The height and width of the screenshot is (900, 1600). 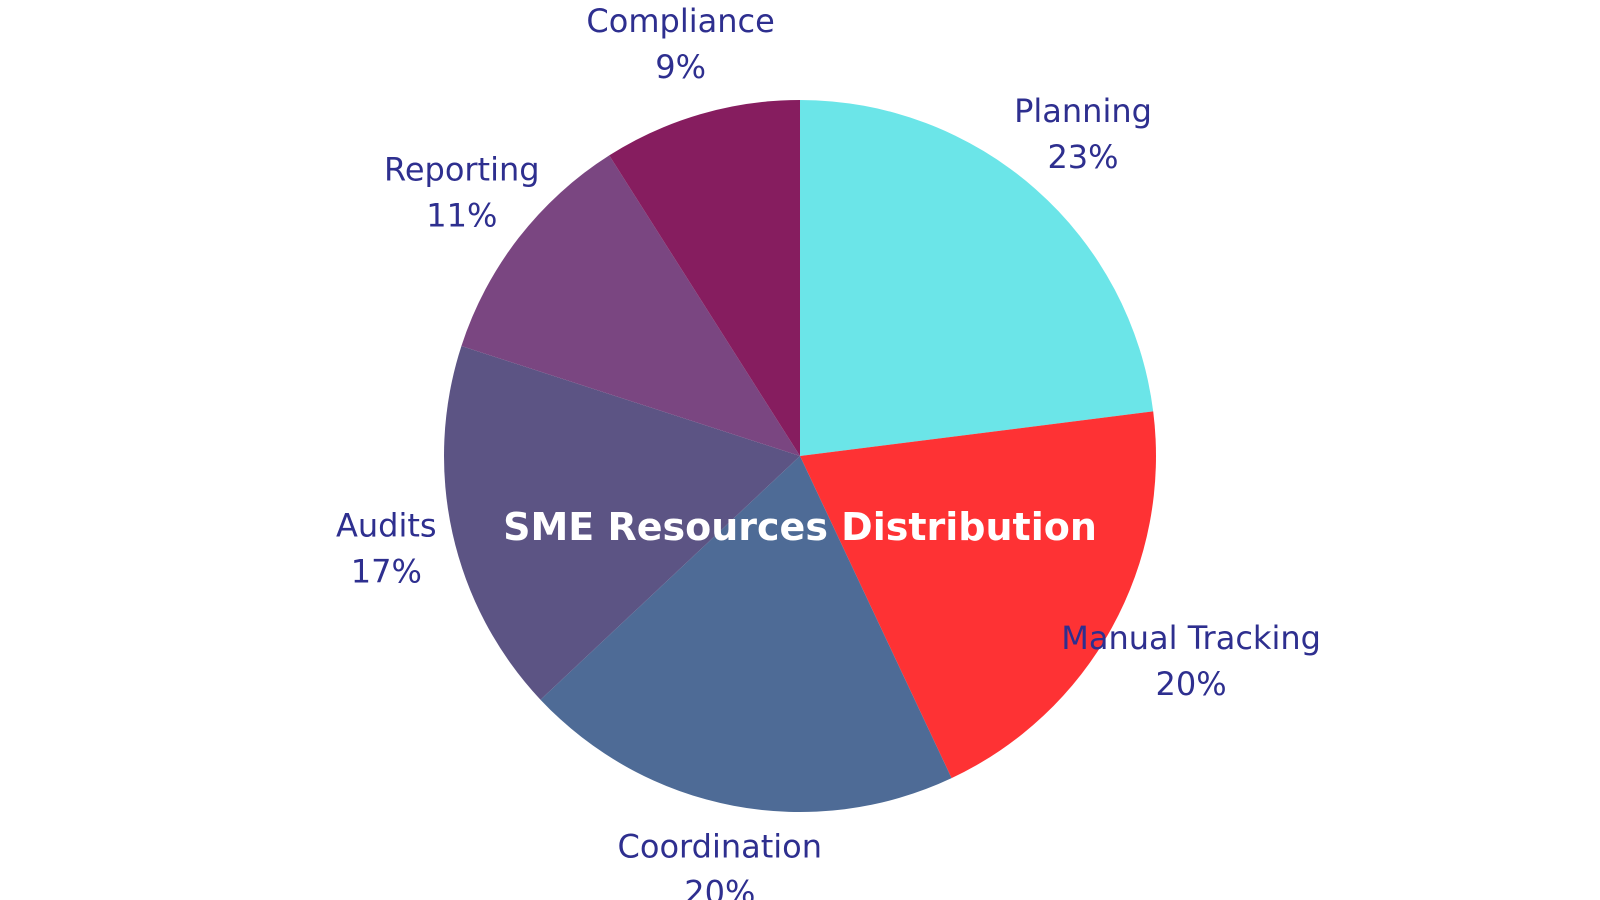 I want to click on pie-slice-coordination, so click(x=746, y=634).